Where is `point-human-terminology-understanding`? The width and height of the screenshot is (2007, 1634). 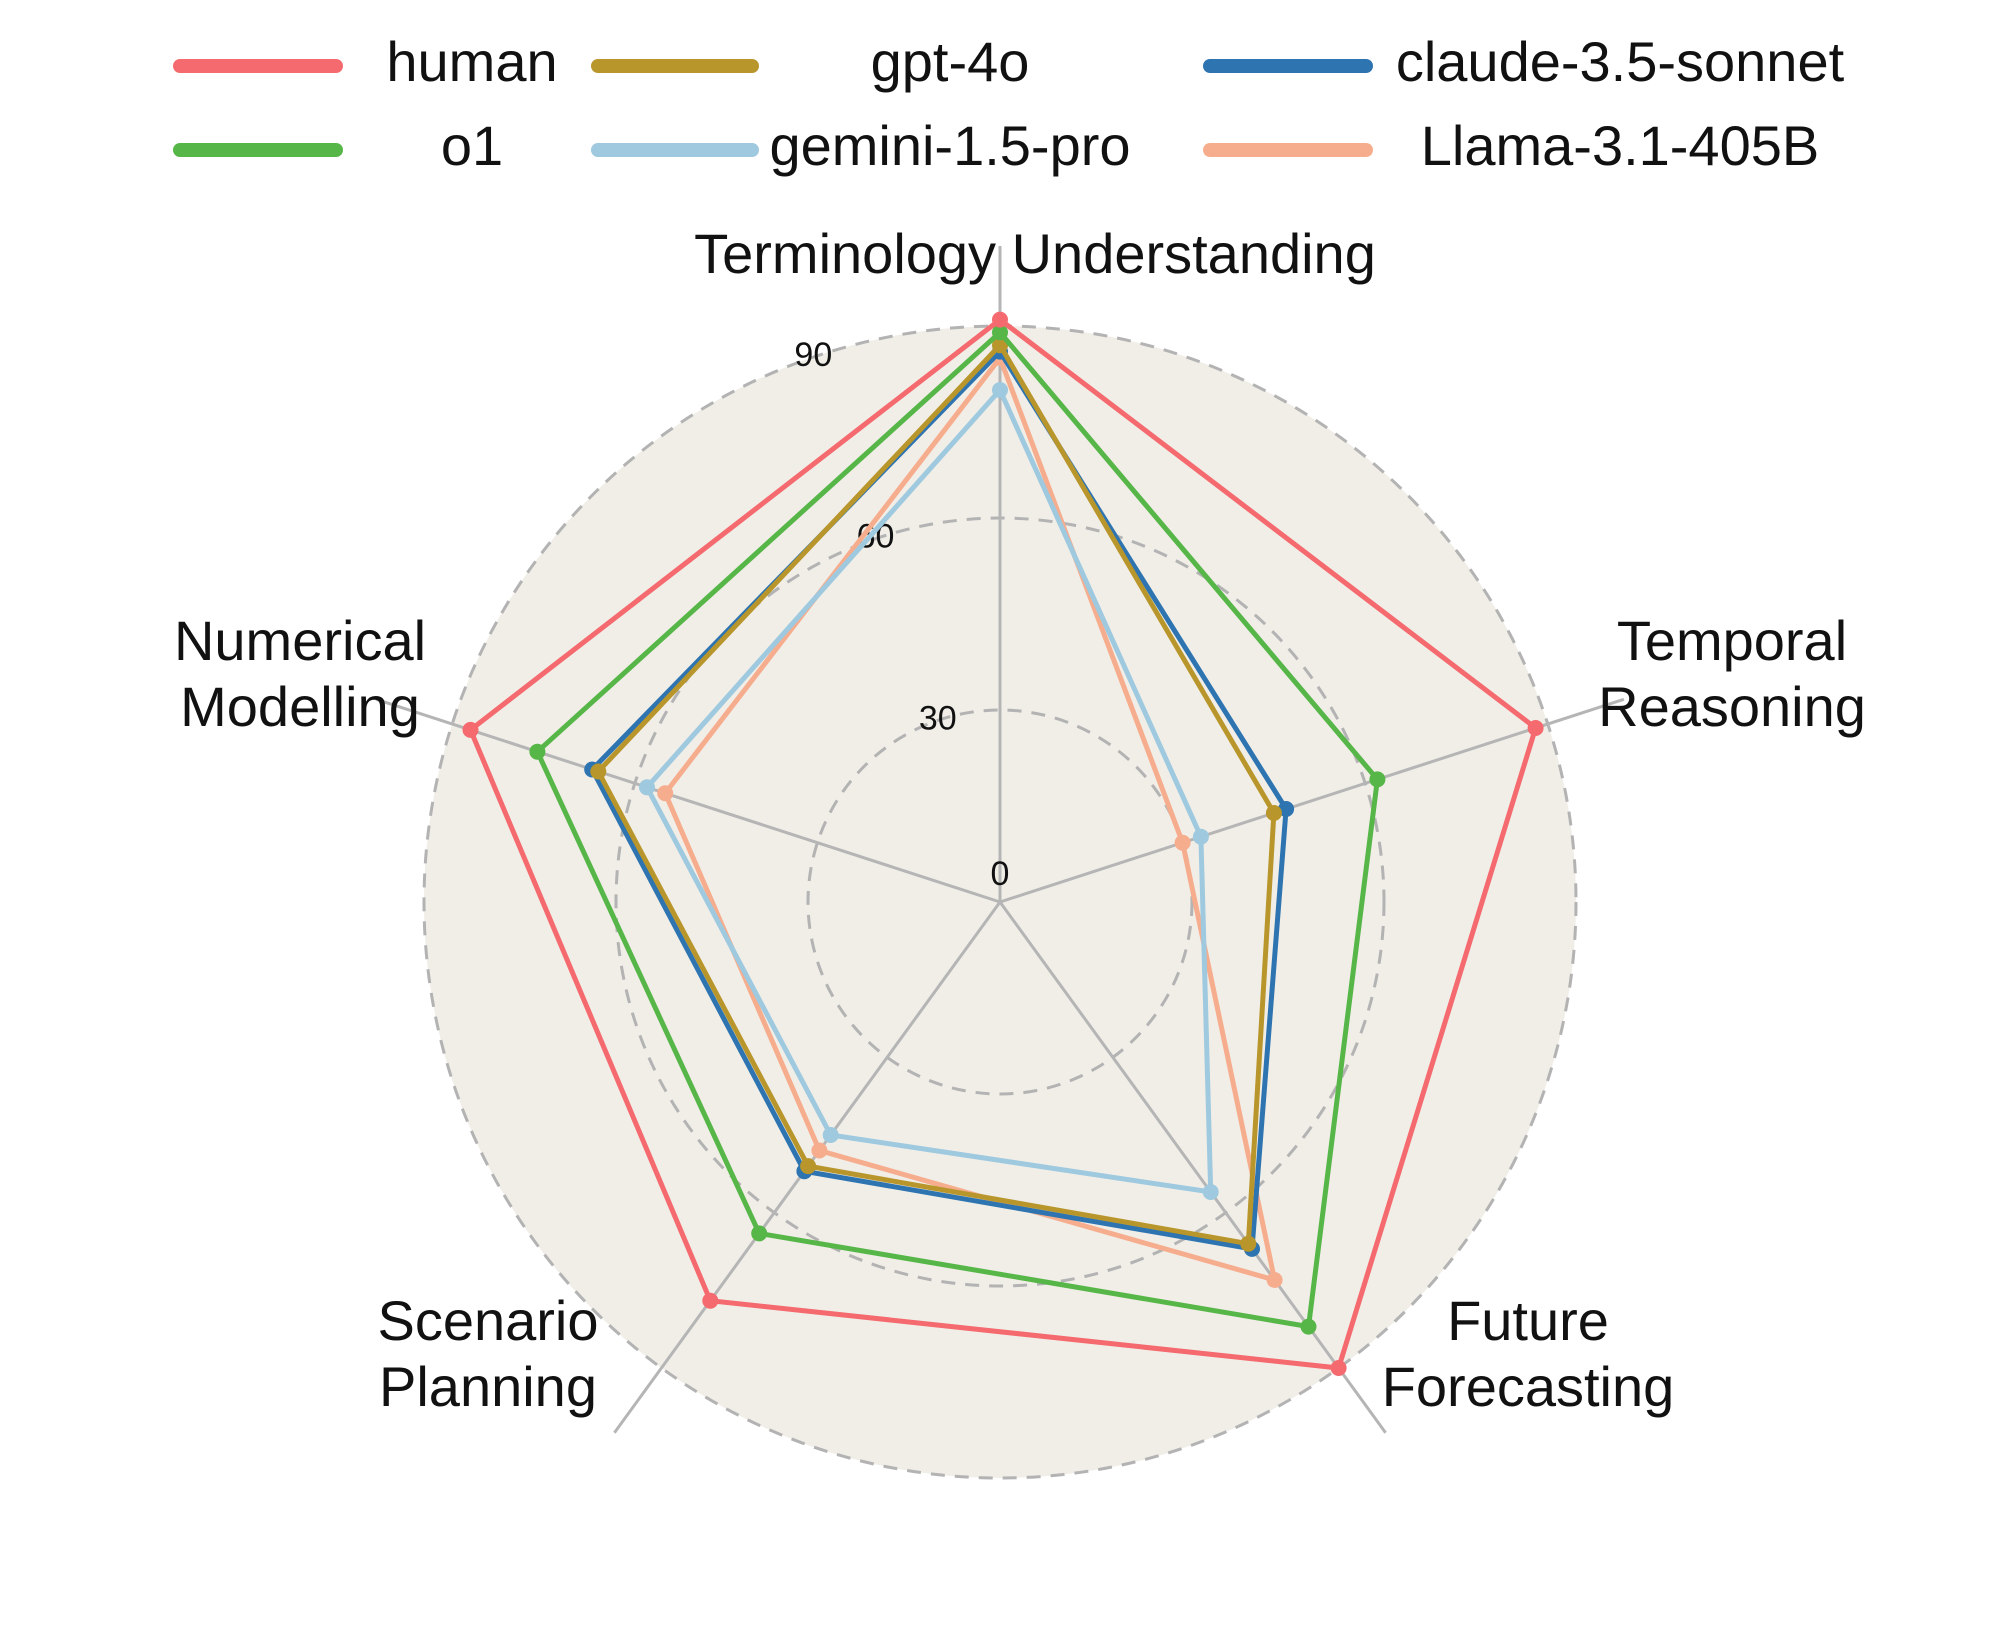 point-human-terminology-understanding is located at coordinates (1000, 319).